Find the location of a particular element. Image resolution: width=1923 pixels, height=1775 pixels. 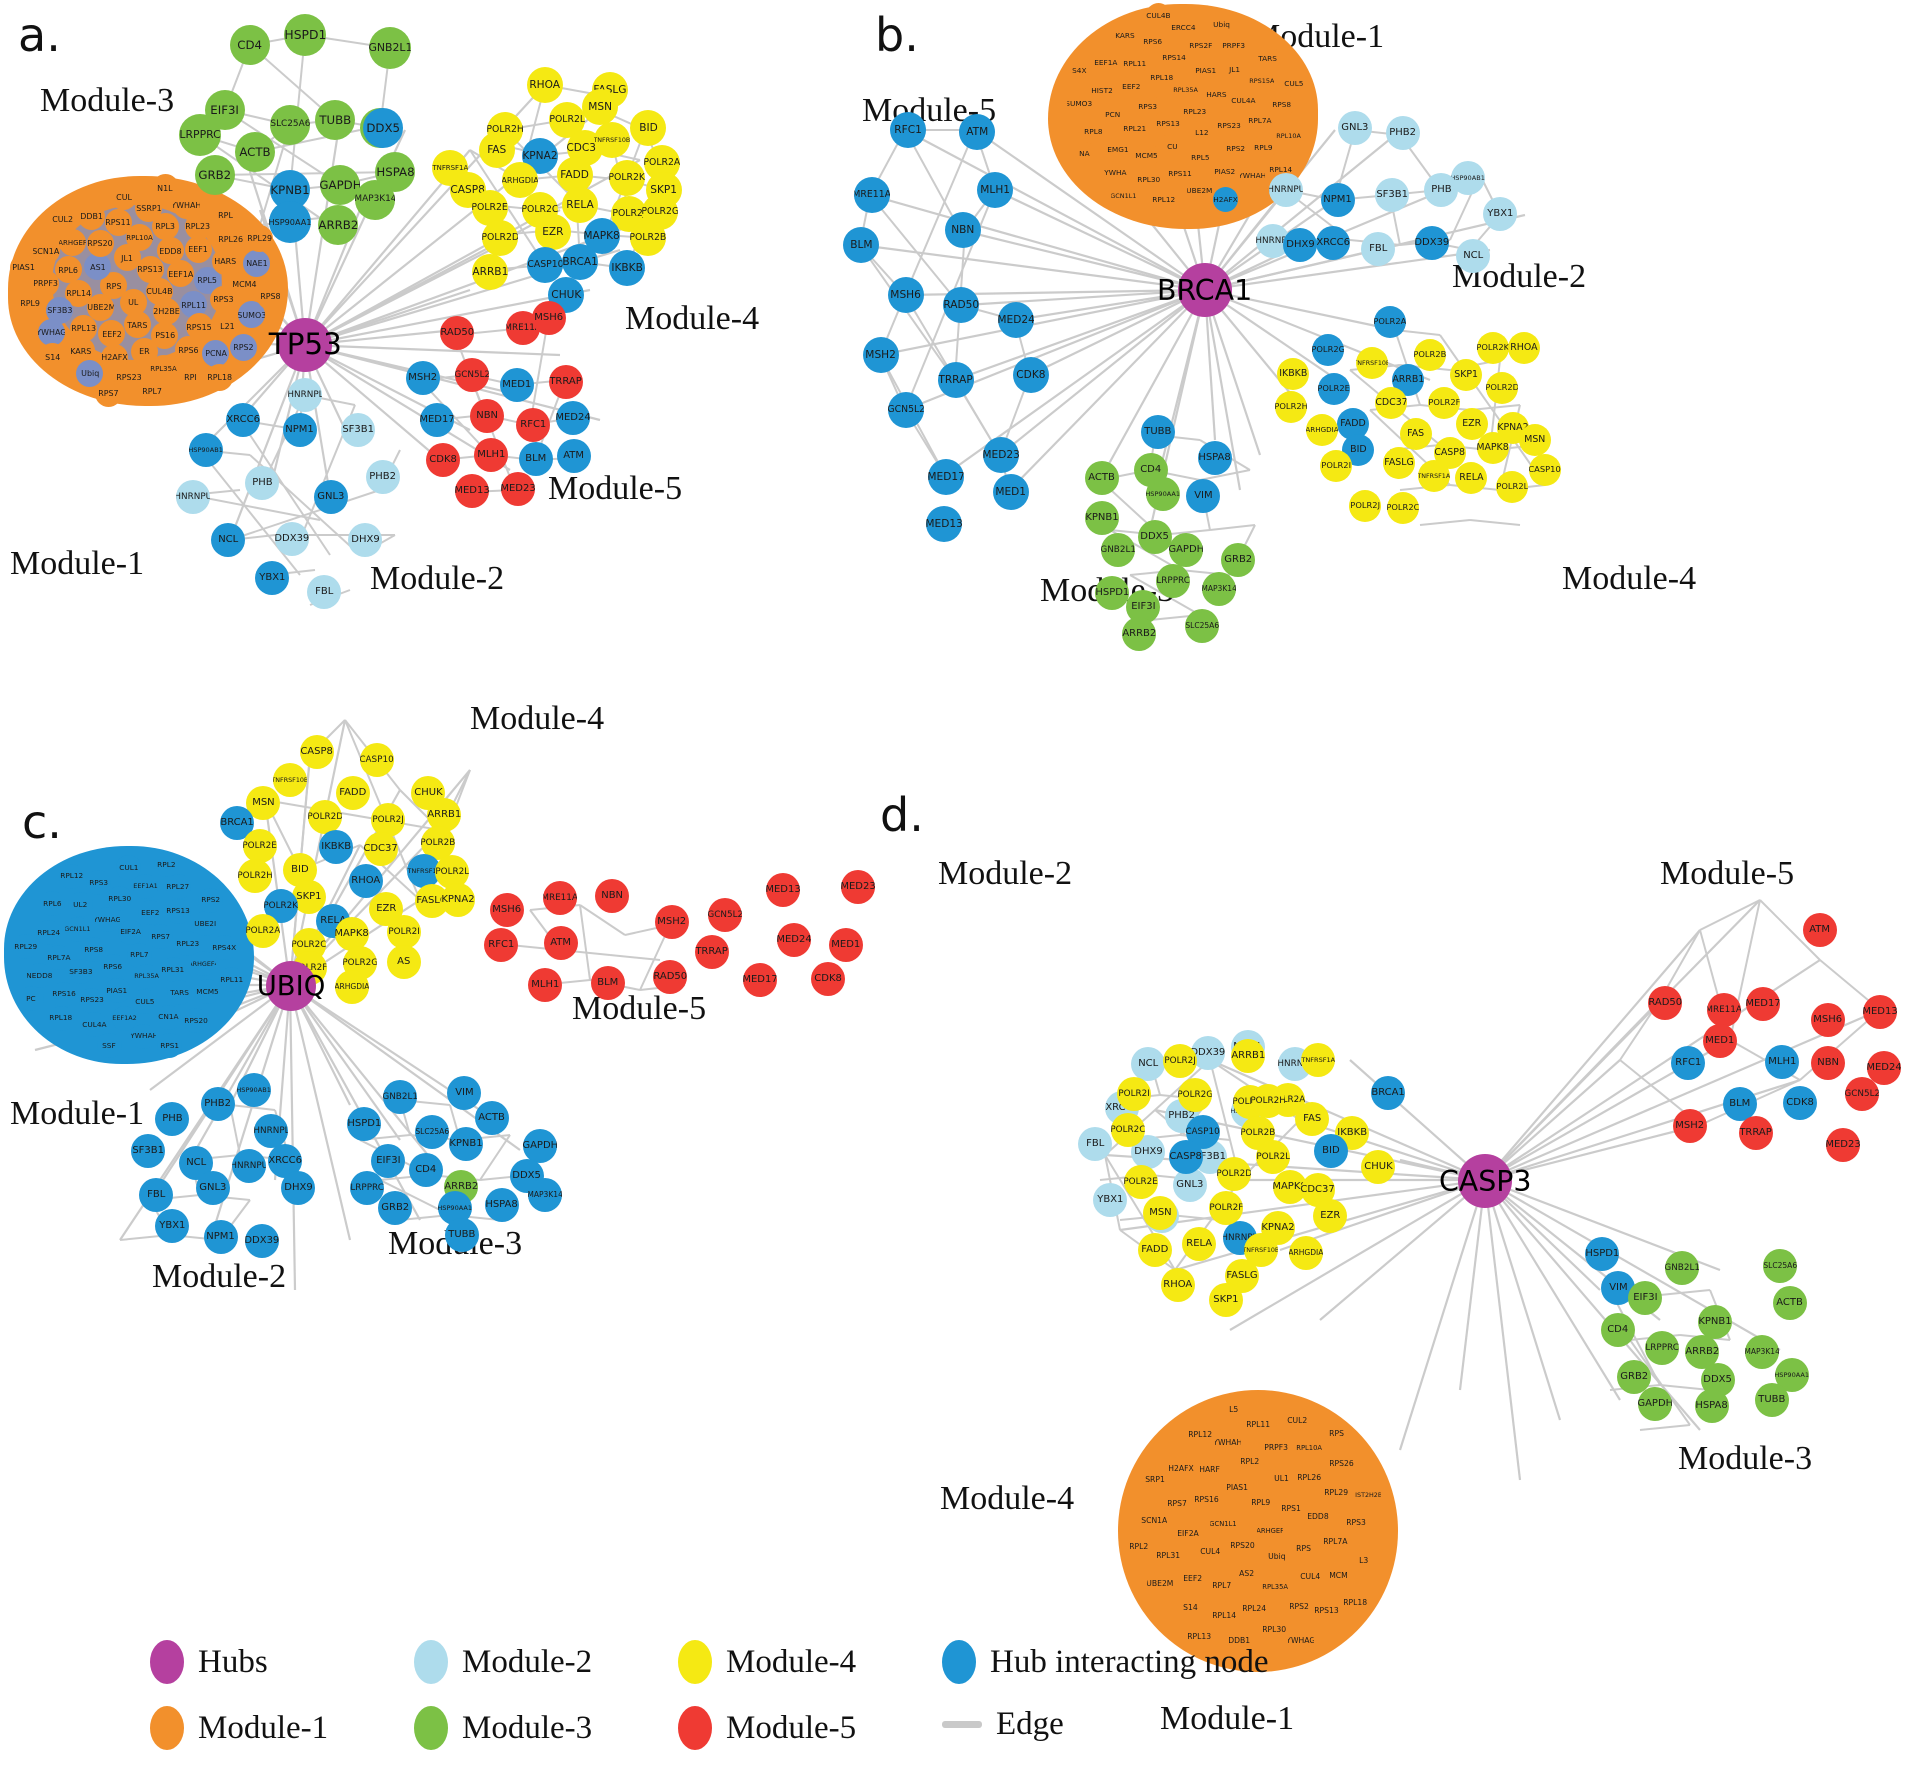

network-node: MED23 is located at coordinates (1001, 455).